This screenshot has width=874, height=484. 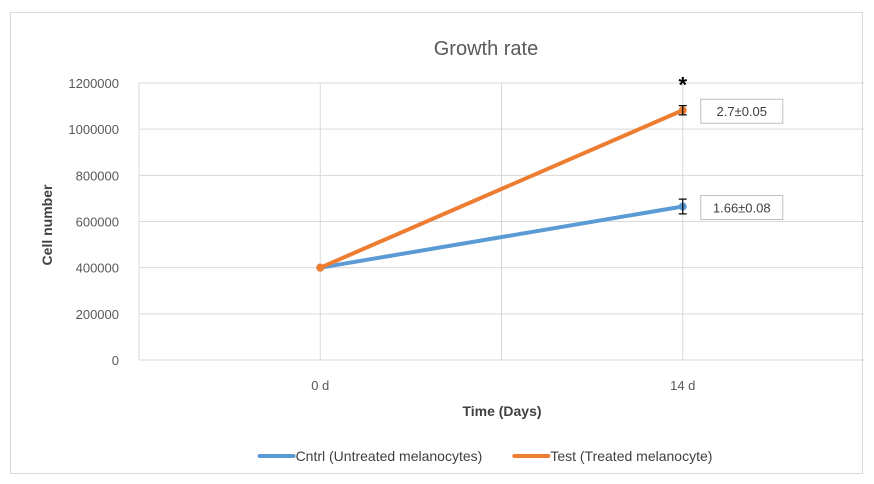 What do you see at coordinates (503, 385) in the screenshot?
I see `x-axis-ticks: 0 d 14 d` at bounding box center [503, 385].